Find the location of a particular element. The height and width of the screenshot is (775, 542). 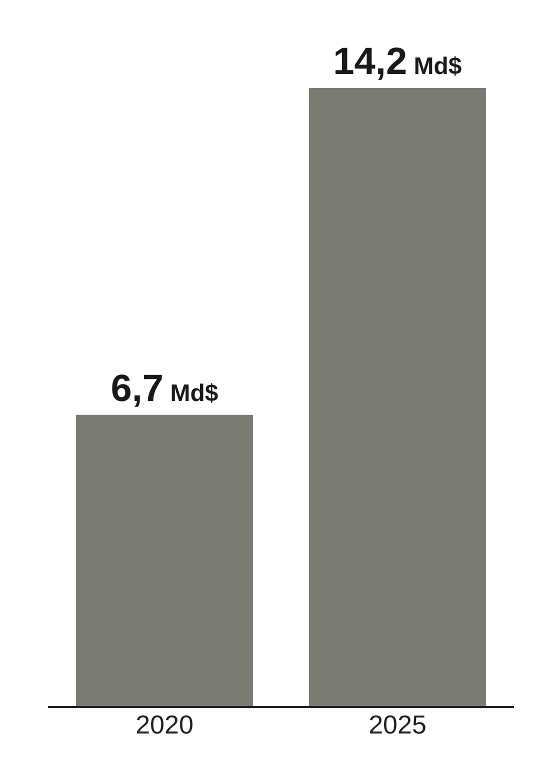

x-tick-label: 2020 is located at coordinates (165, 724).